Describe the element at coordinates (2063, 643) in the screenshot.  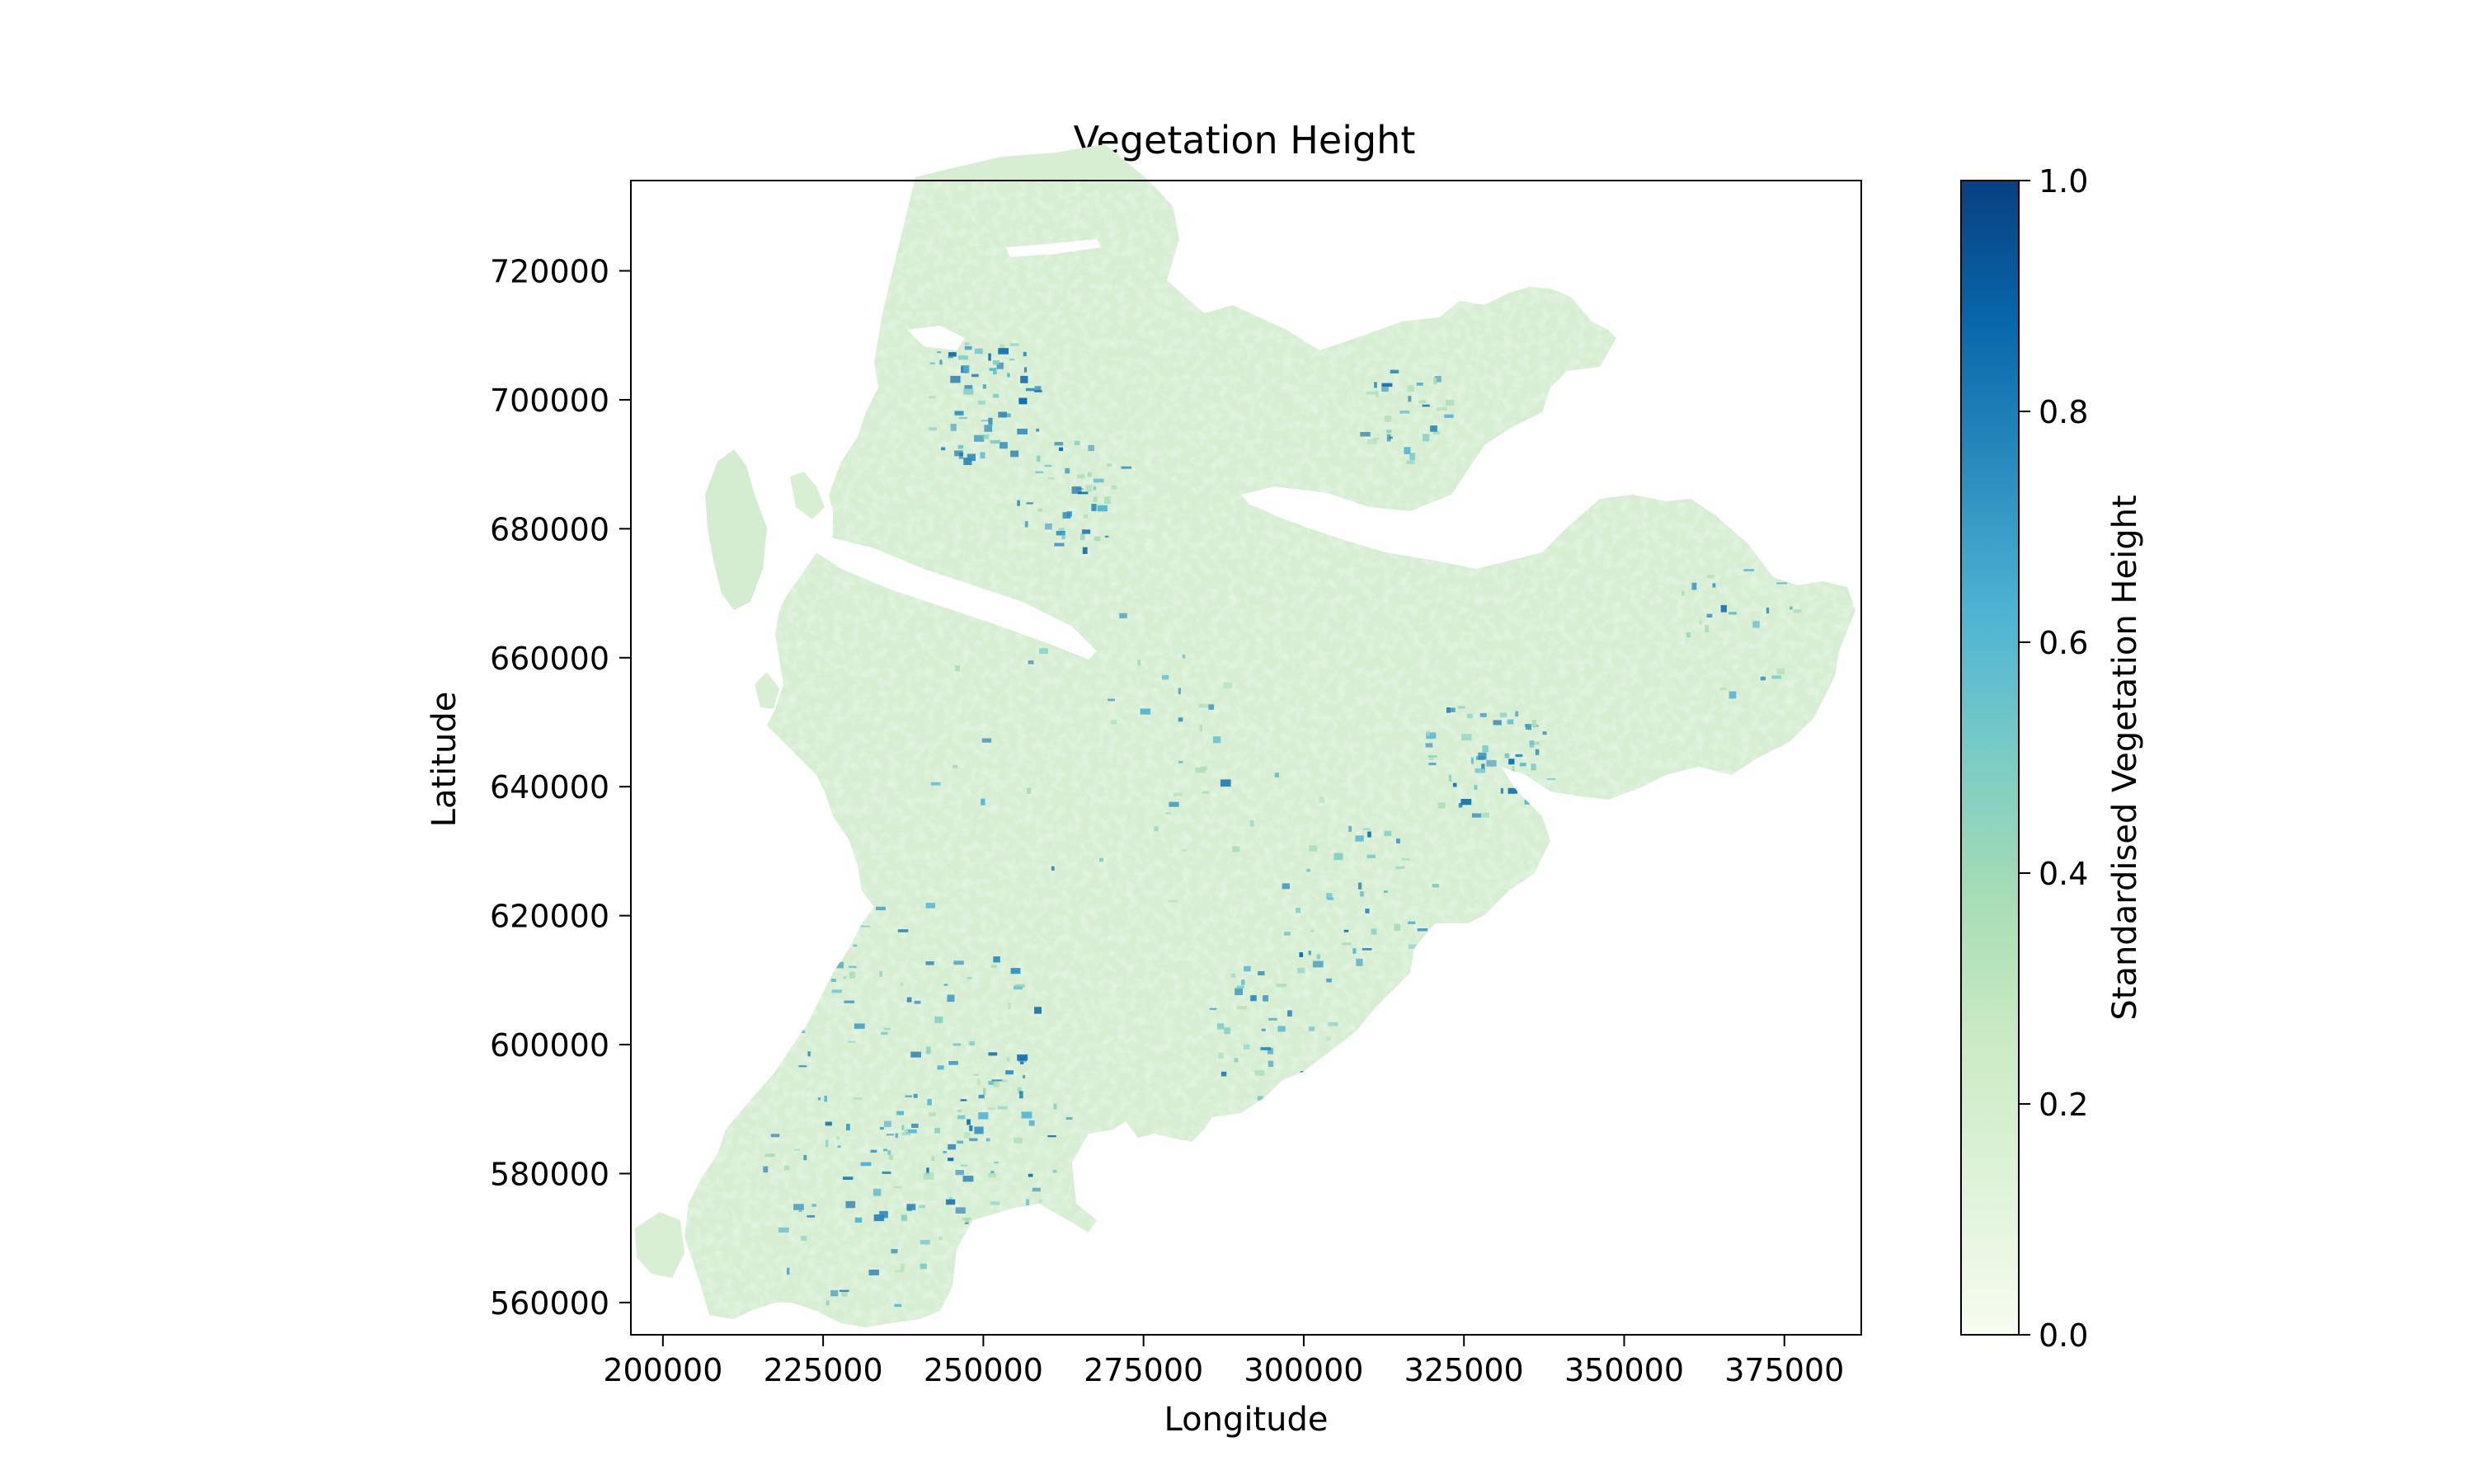
I see `colorbar-tick-label: 0.6` at that location.